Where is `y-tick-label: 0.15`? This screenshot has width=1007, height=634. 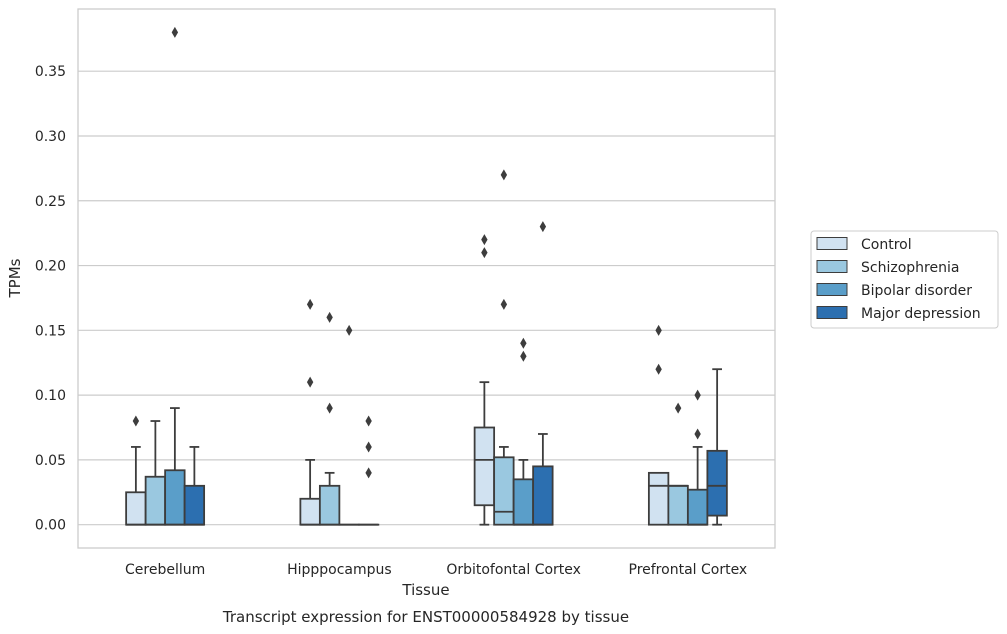 y-tick-label: 0.15 is located at coordinates (50, 331).